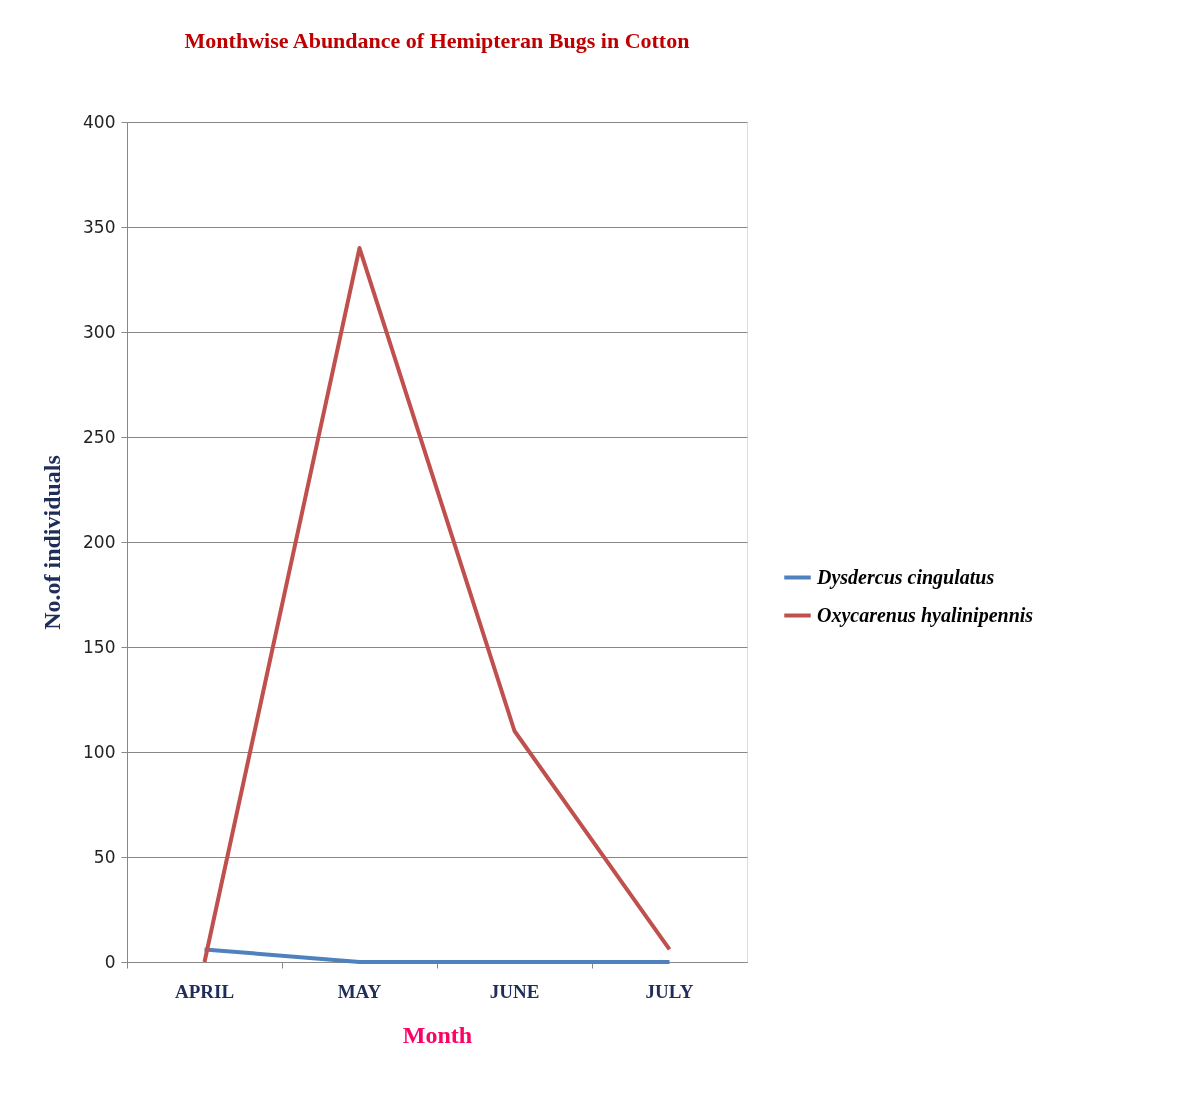 The width and height of the screenshot is (1184, 1111). What do you see at coordinates (514, 991) in the screenshot?
I see `x-tick-label: JUNE` at bounding box center [514, 991].